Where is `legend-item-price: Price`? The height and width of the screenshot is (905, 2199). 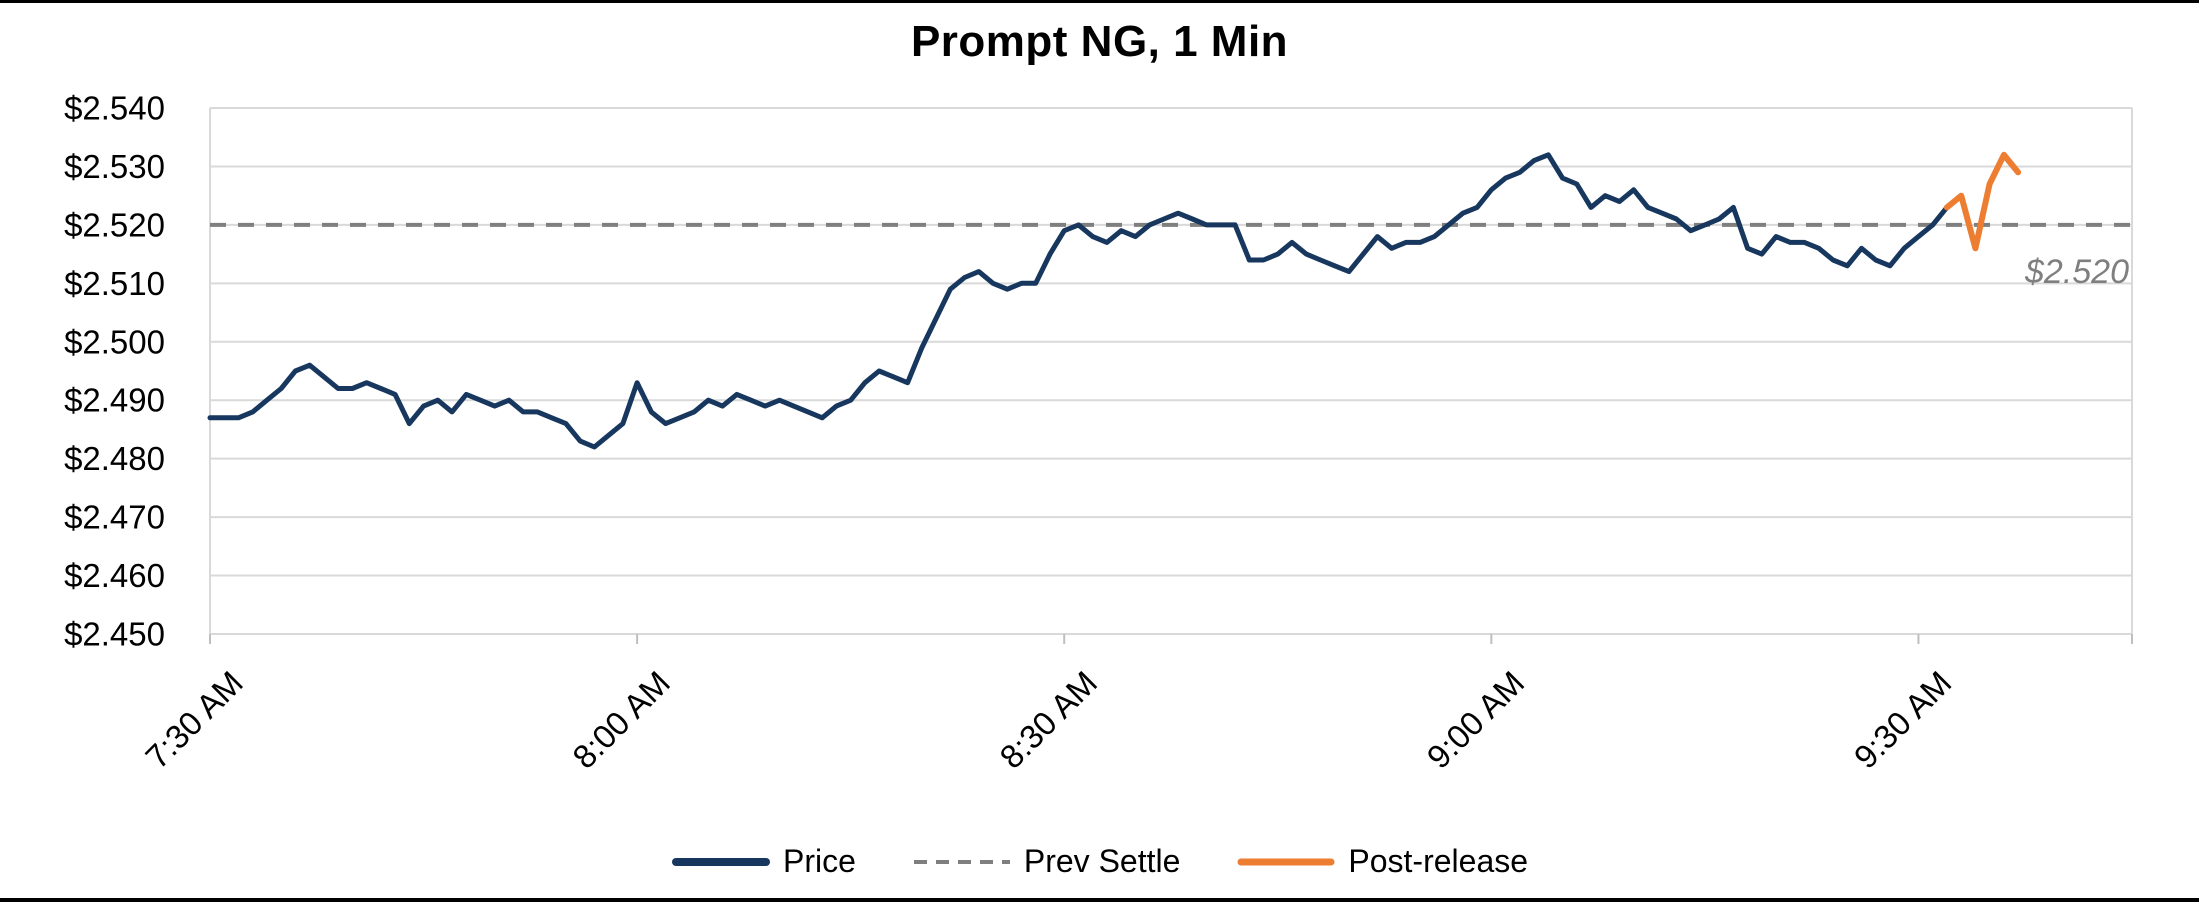
legend-item-price: Price is located at coordinates (763, 861).